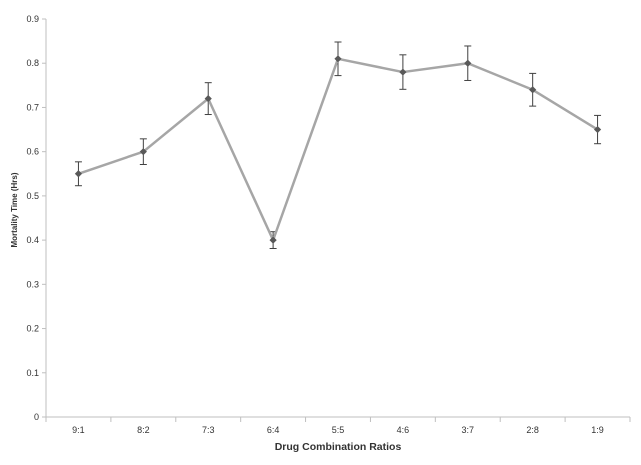  Describe the element at coordinates (273, 430) in the screenshot. I see `x-tick-label: 6:4` at that location.